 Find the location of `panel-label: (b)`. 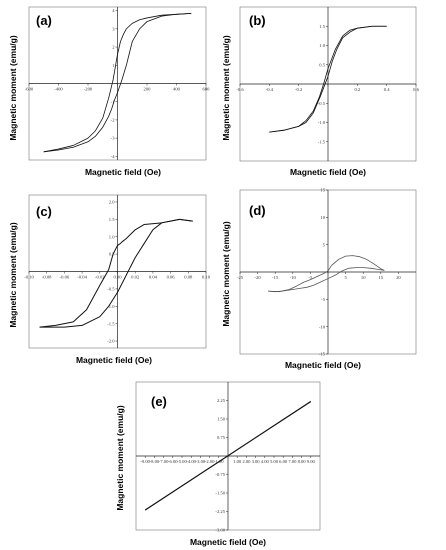

panel-label: (b) is located at coordinates (257, 20).